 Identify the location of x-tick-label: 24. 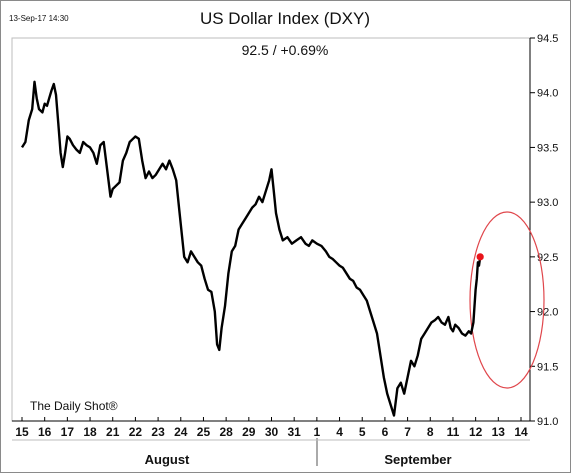
(181, 432).